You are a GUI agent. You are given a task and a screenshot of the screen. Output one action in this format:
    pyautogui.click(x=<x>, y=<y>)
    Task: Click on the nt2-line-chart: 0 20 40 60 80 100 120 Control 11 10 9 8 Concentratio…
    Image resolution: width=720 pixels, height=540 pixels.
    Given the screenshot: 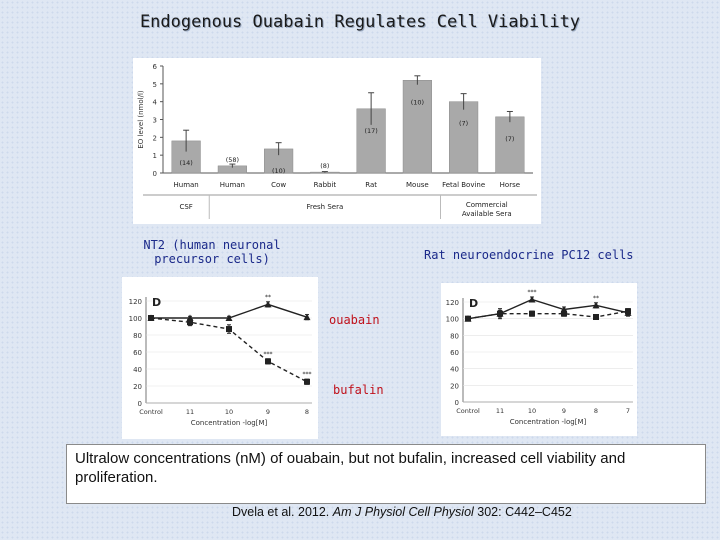 What is the action you would take?
    pyautogui.click(x=220, y=358)
    